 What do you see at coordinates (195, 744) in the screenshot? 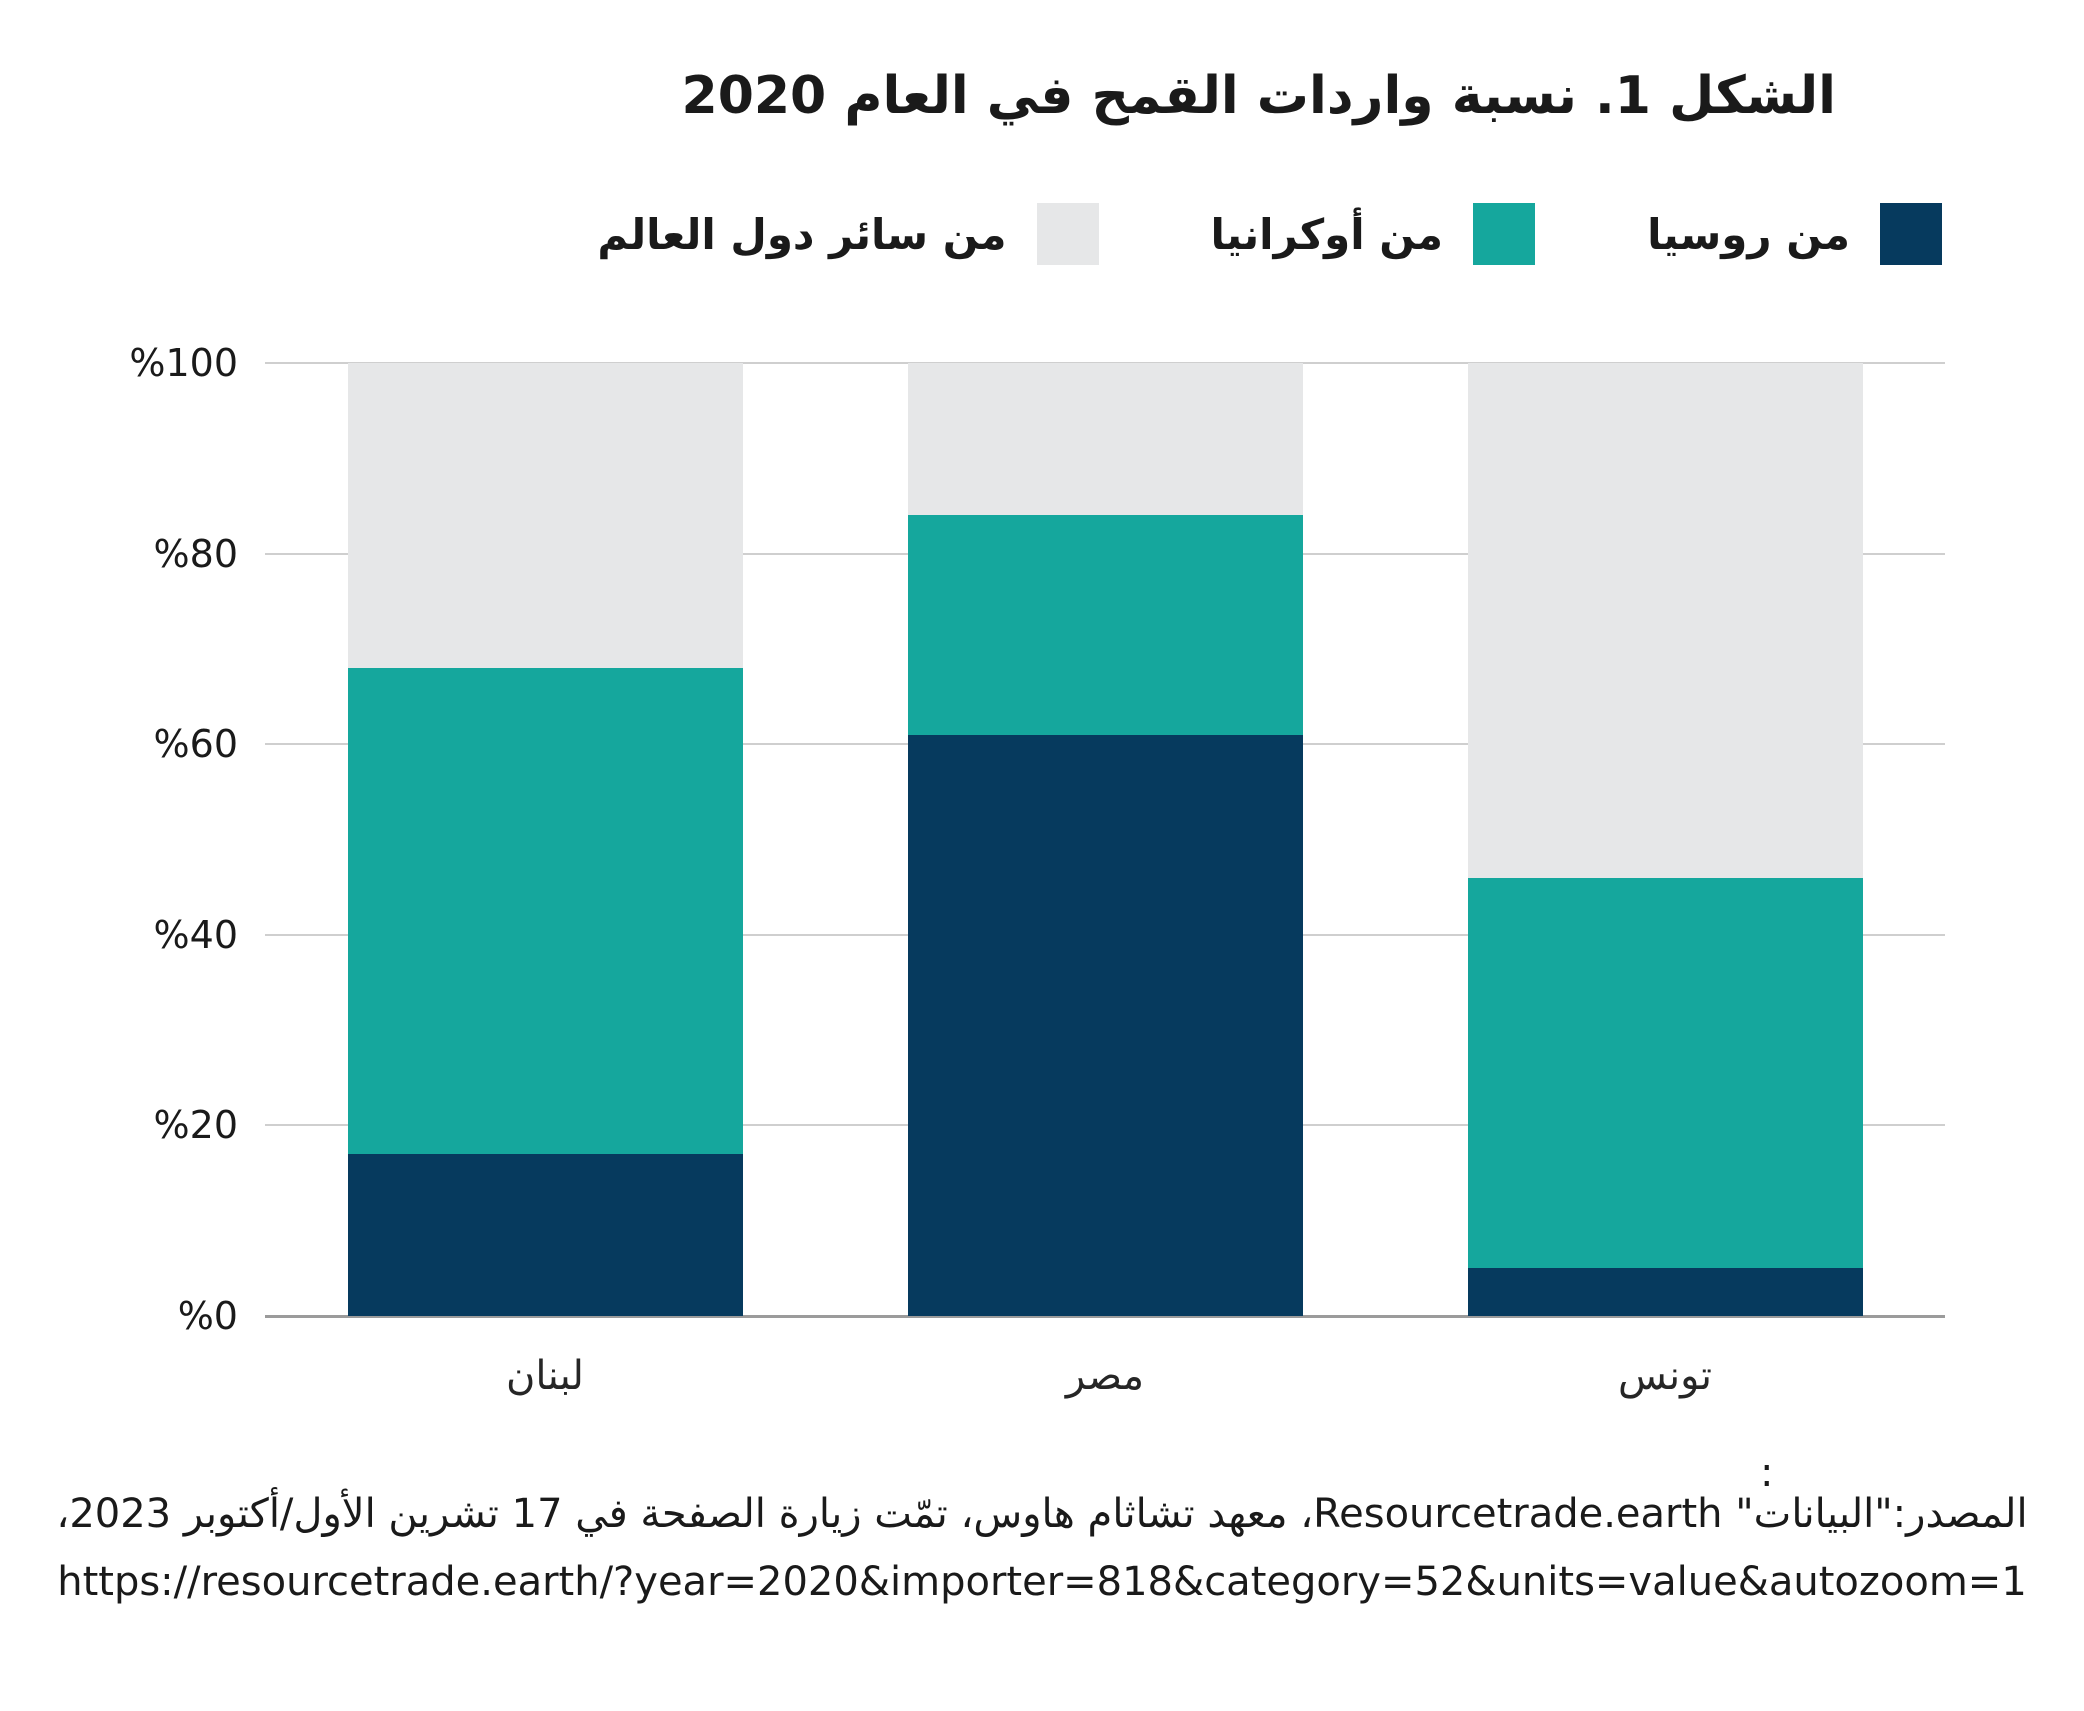
I see `y-tick-label: %60` at bounding box center [195, 744].